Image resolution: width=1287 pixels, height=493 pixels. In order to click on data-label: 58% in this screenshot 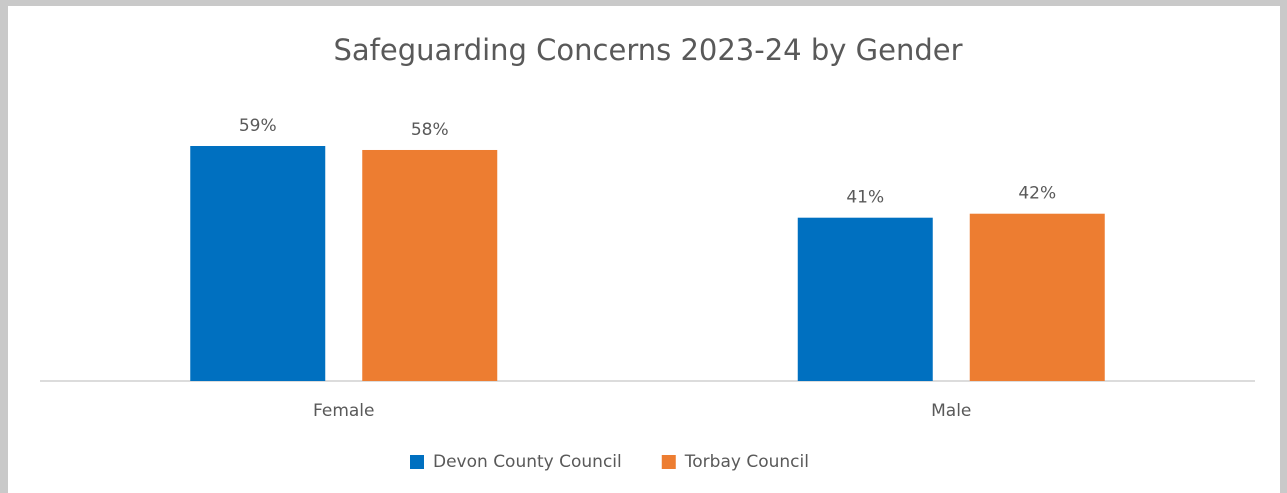, I will do `click(430, 130)`.